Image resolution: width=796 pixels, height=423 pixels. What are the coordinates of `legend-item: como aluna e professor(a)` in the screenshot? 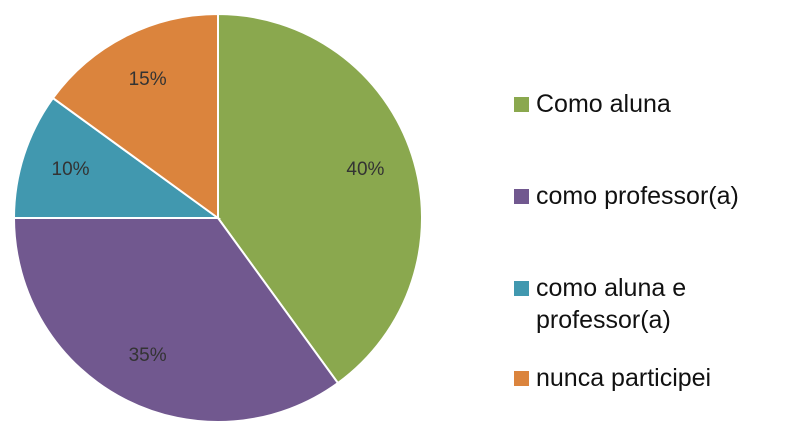 It's located at (652, 304).